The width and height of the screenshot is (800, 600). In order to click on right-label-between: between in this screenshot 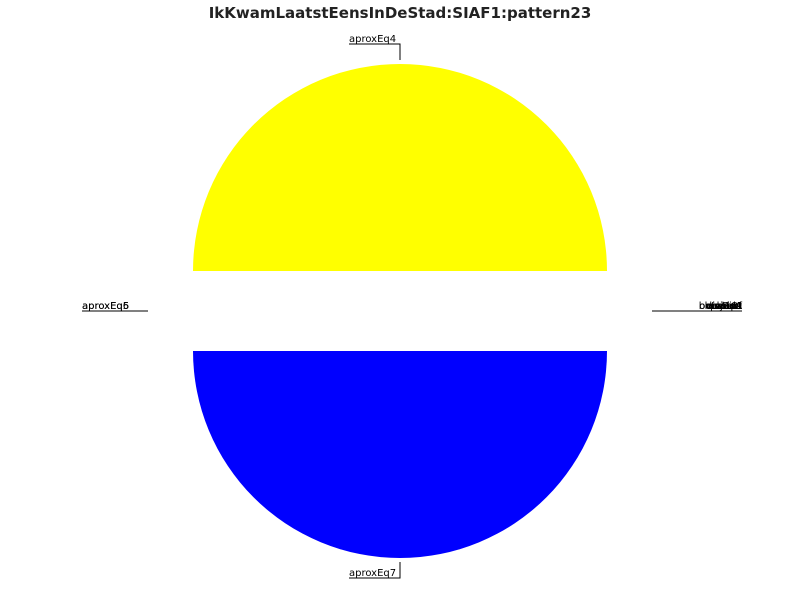, I will do `click(720, 306)`.